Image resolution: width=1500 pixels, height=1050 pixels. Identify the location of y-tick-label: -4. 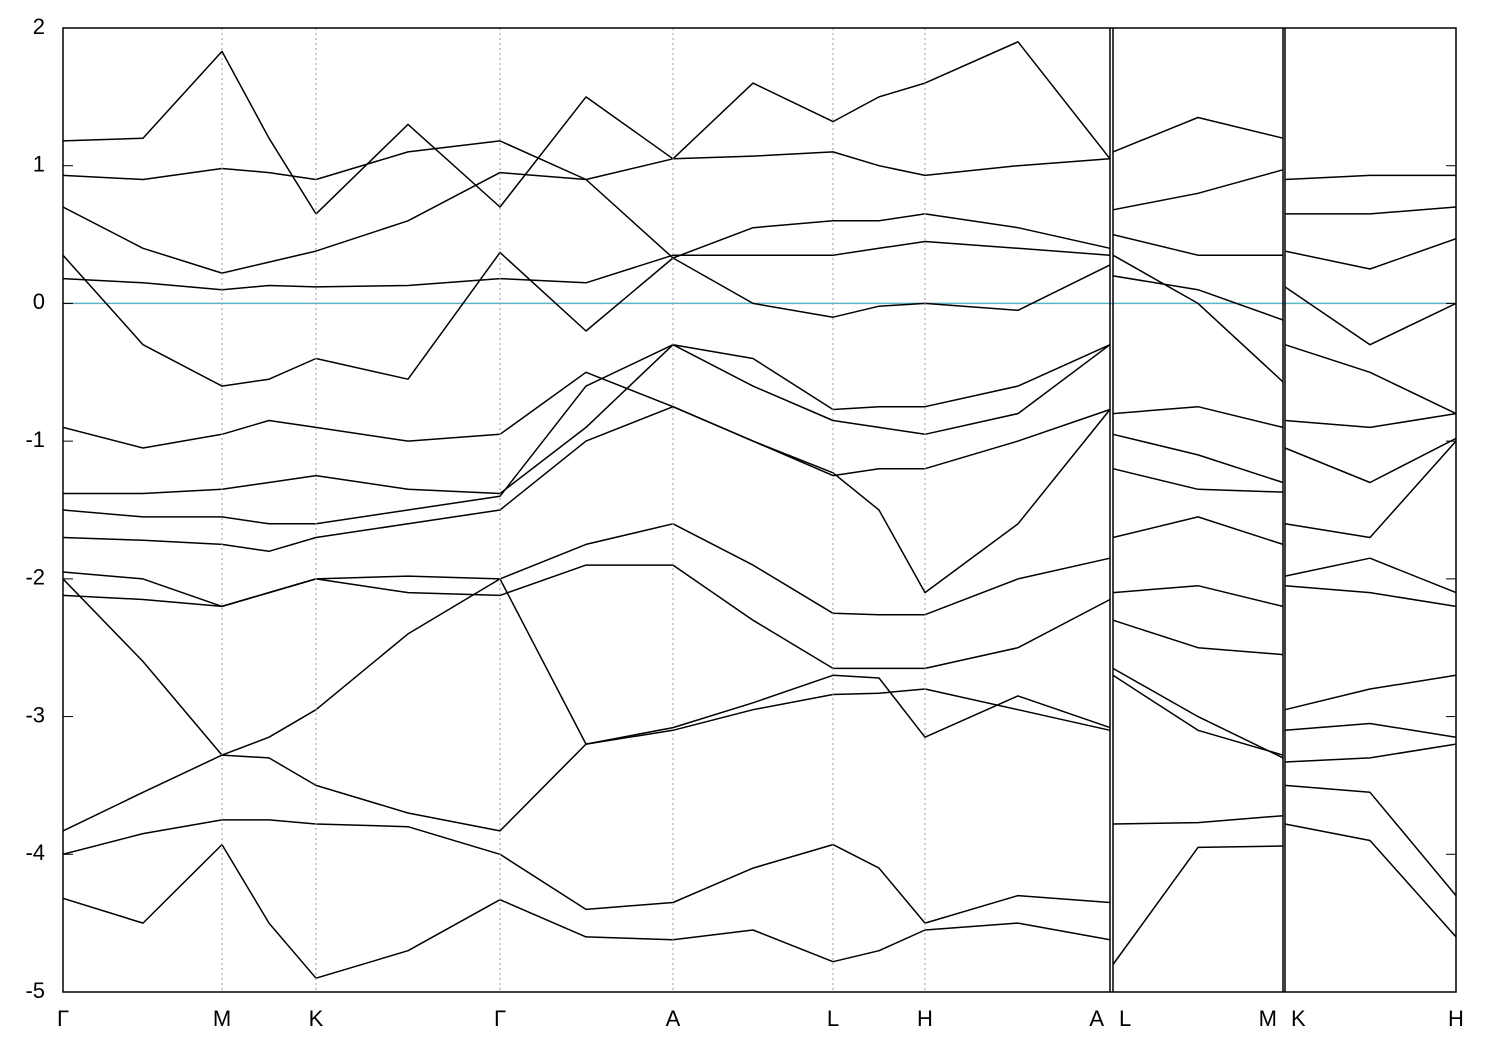
(35, 852).